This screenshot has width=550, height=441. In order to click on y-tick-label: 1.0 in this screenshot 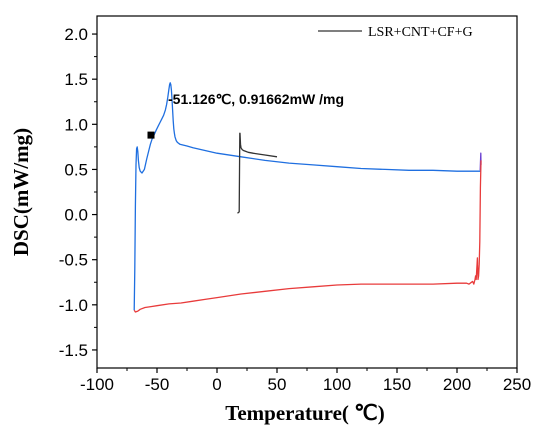, I will do `click(76, 124)`.